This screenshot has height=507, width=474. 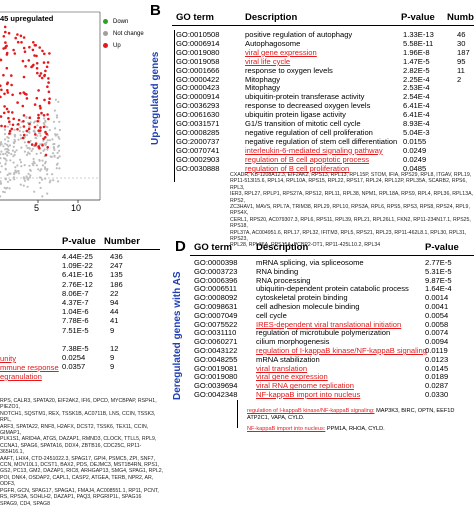 What do you see at coordinates (122, 241) in the screenshot?
I see `panel-c-header-n: Number` at bounding box center [122, 241].